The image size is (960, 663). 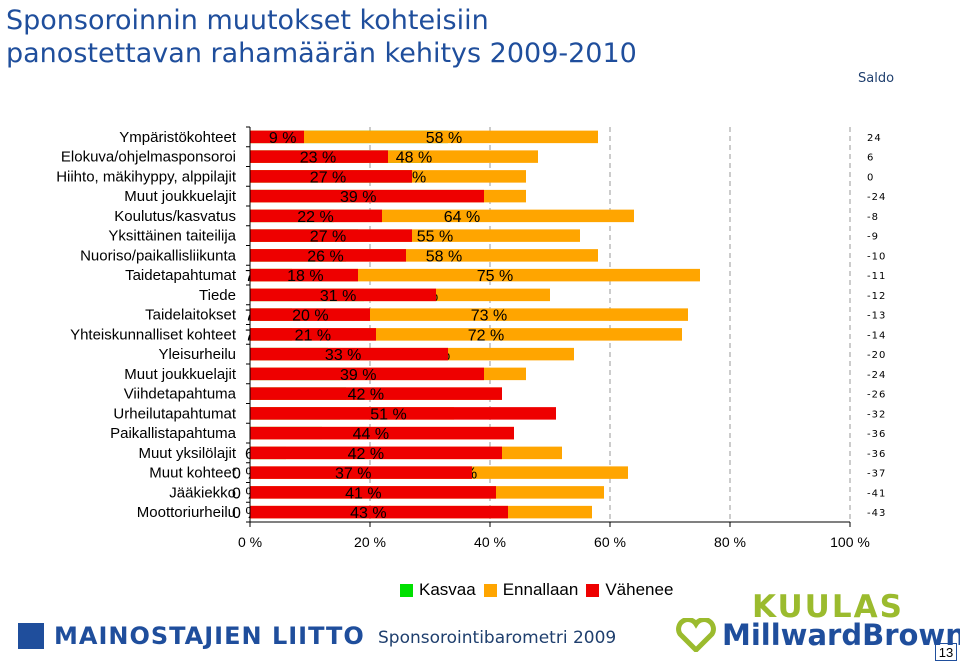 I want to click on data-label: 73 %, so click(x=489, y=316).